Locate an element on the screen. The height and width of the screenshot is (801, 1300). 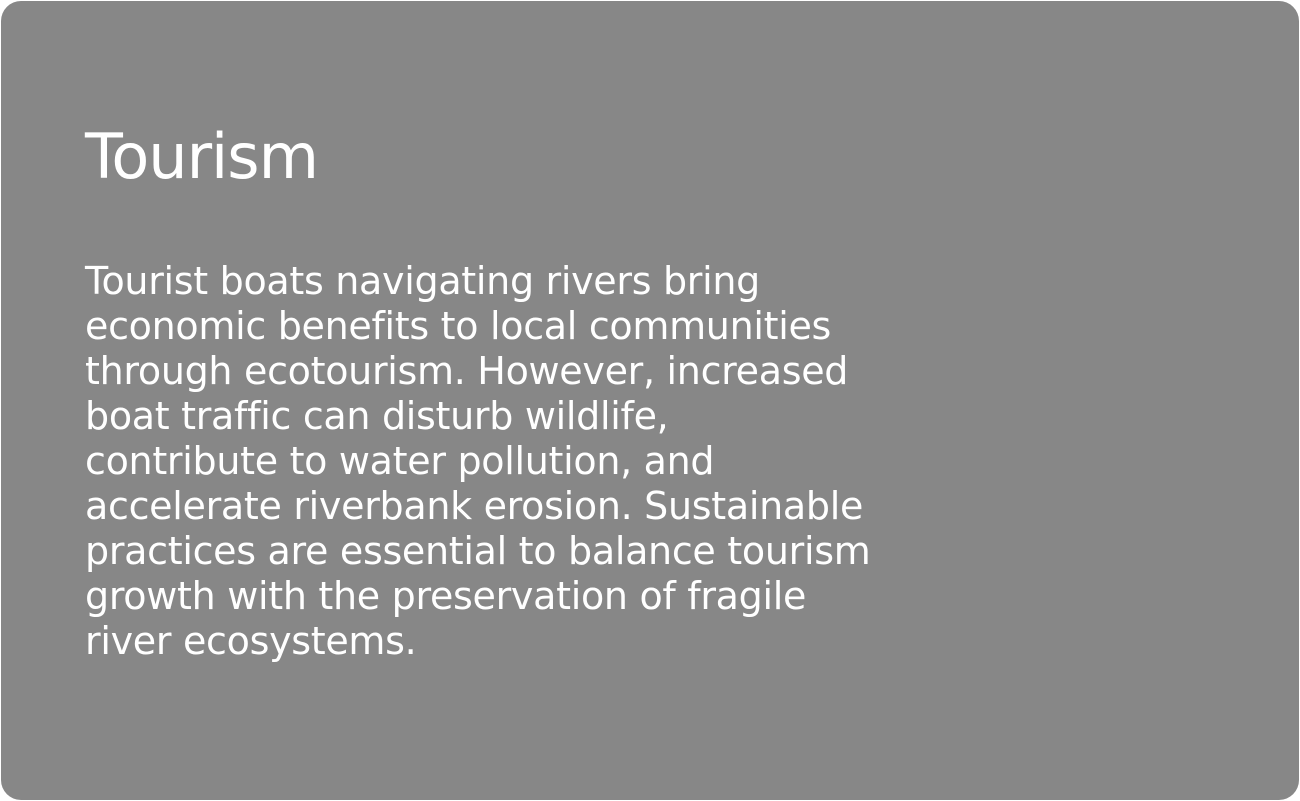
body-line: boat traffic can disturb wildlife, is located at coordinates (377, 416).